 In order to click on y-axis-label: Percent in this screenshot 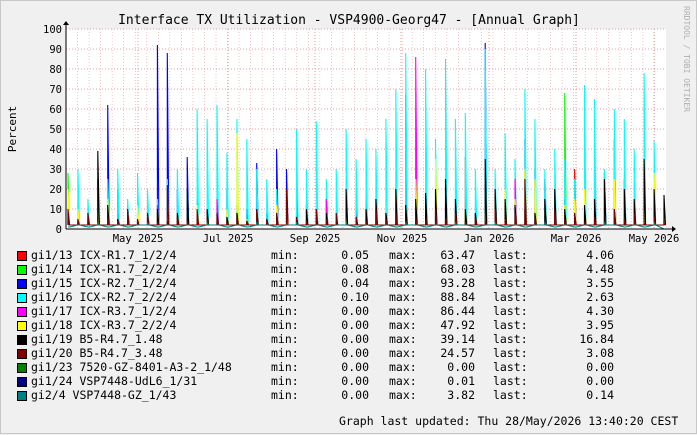, I will do `click(12, 129)`.